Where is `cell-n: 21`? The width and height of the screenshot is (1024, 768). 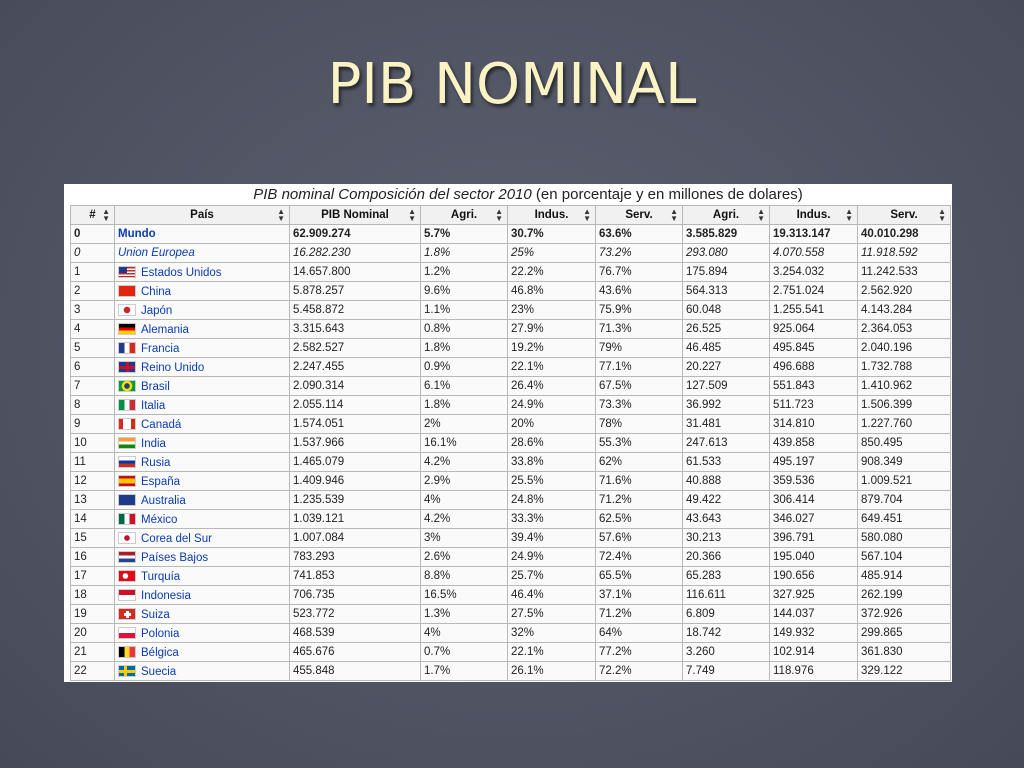 cell-n: 21 is located at coordinates (92, 652).